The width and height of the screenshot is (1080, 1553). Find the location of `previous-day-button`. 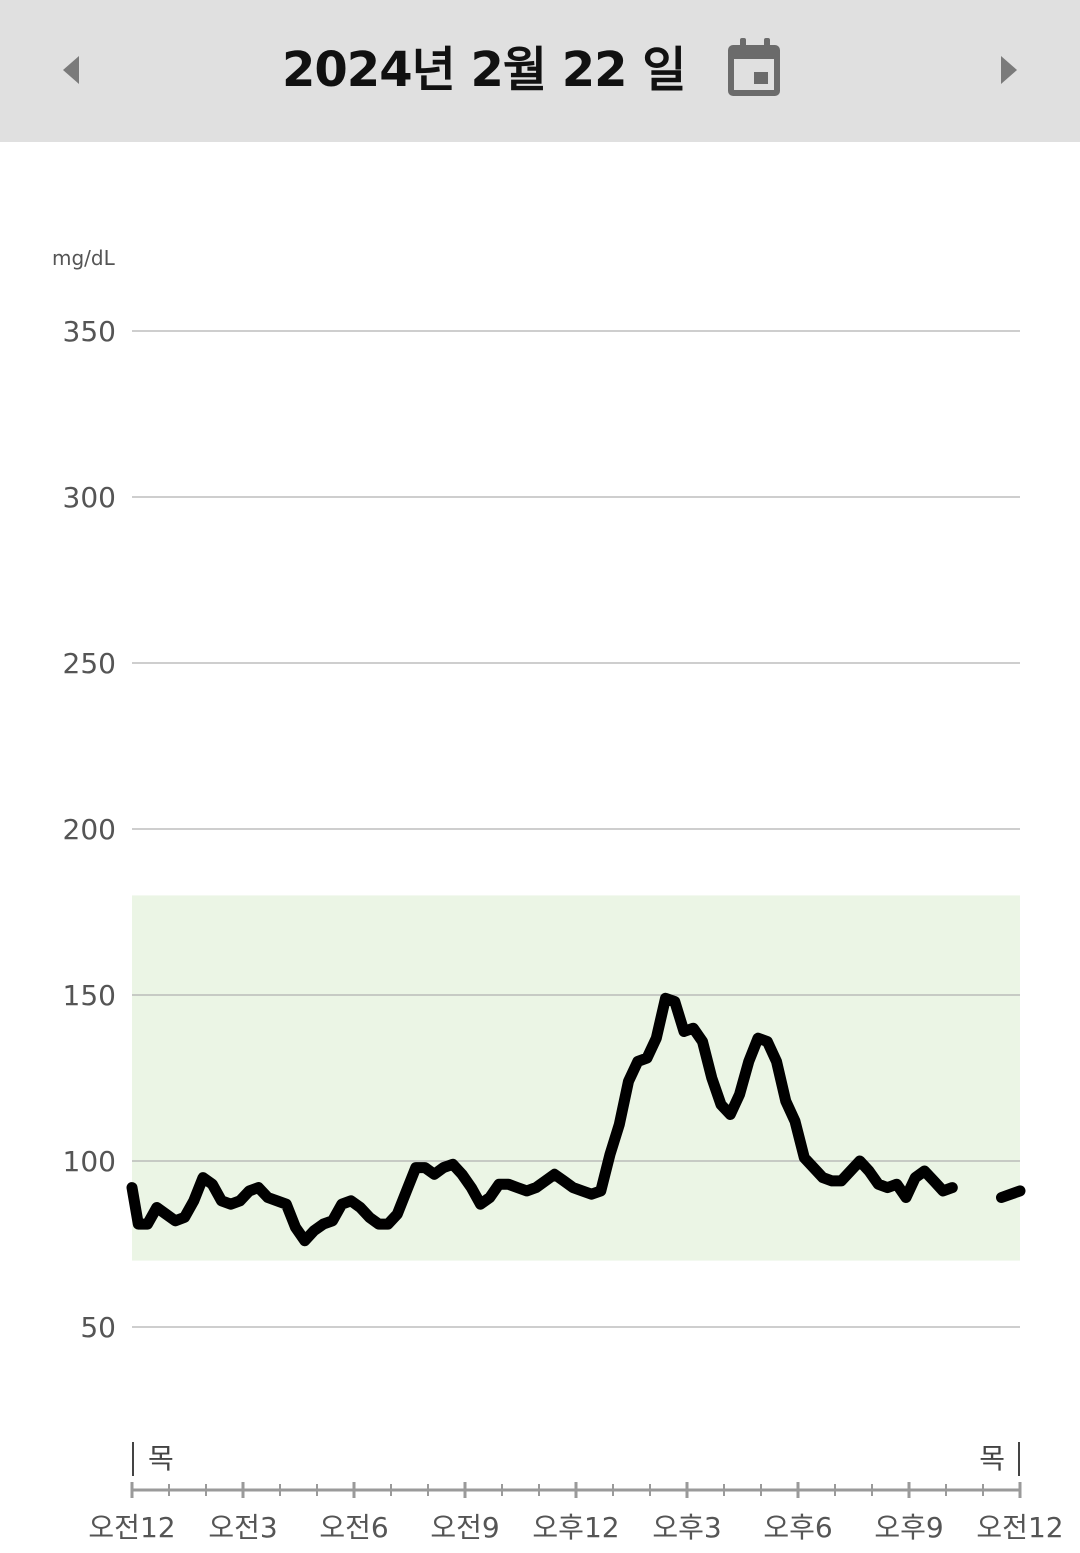

previous-day-button is located at coordinates (71, 70).